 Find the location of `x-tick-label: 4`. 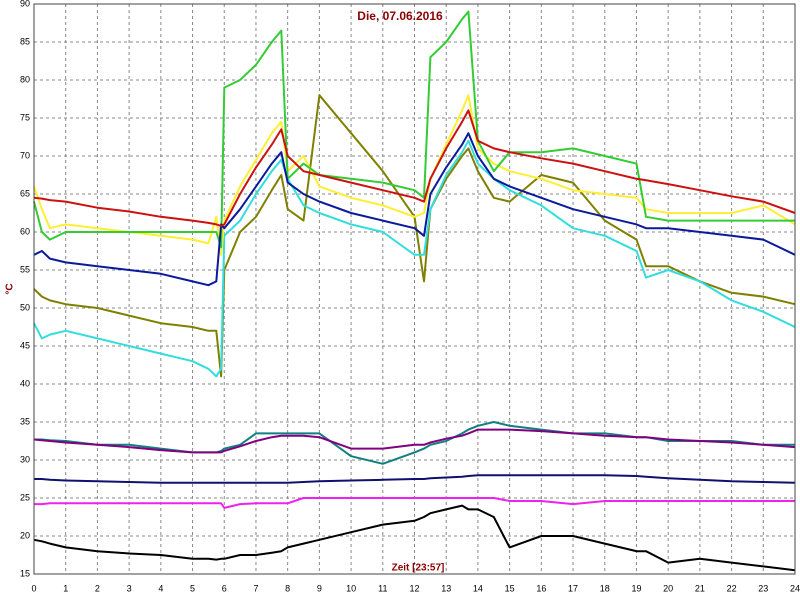

x-tick-label: 4 is located at coordinates (160, 588).